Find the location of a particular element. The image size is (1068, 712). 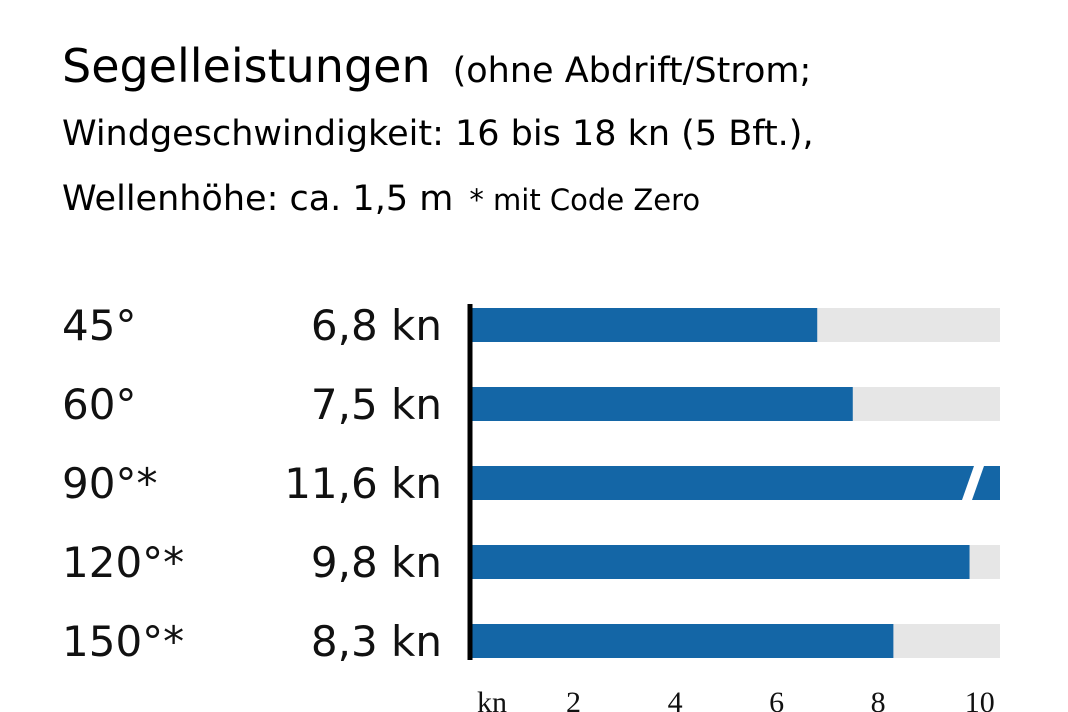

axis-break is located at coordinates (973, 483).